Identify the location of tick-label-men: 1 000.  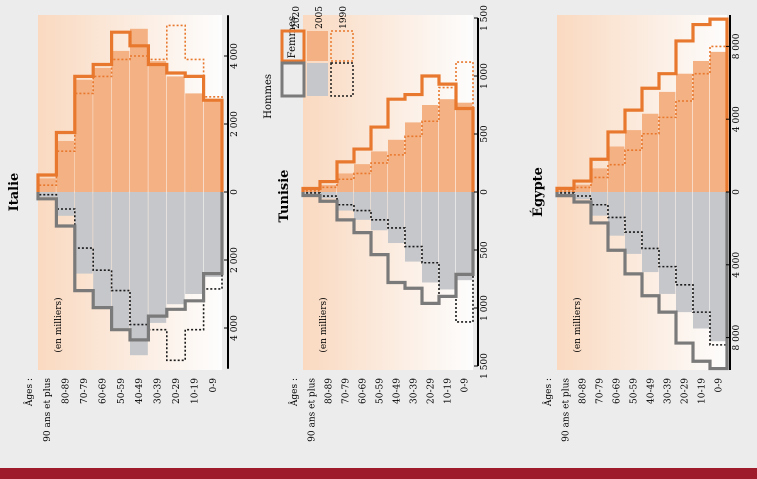
(485, 308).